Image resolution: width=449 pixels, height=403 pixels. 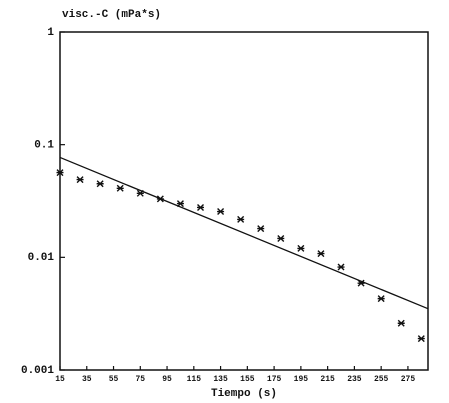 What do you see at coordinates (87, 379) in the screenshot?
I see `x-tick-label: 35` at bounding box center [87, 379].